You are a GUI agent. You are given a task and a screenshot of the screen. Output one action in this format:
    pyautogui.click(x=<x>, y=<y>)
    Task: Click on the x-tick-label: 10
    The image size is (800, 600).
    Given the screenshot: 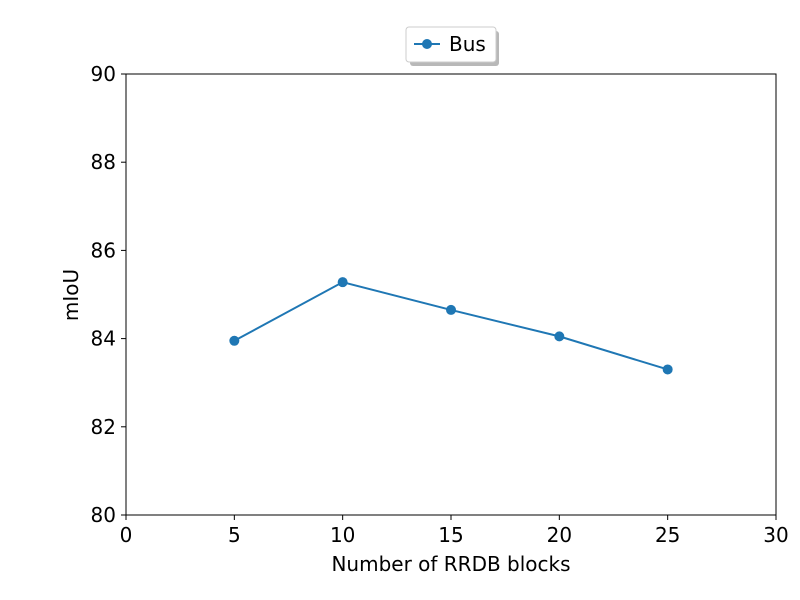 What is the action you would take?
    pyautogui.click(x=342, y=535)
    